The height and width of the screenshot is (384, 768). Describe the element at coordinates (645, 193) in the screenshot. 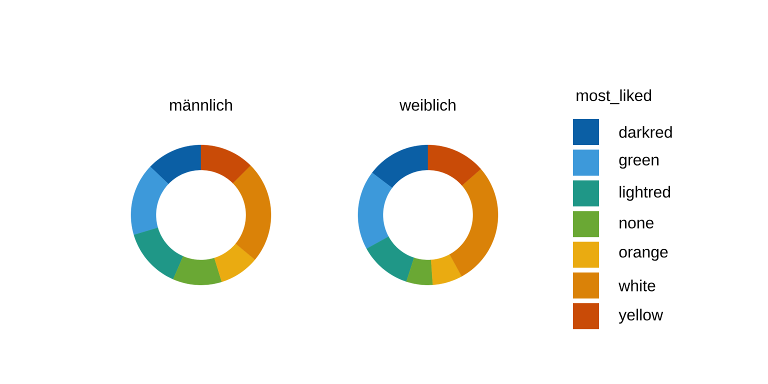

I see `legend-label: lightred` at that location.